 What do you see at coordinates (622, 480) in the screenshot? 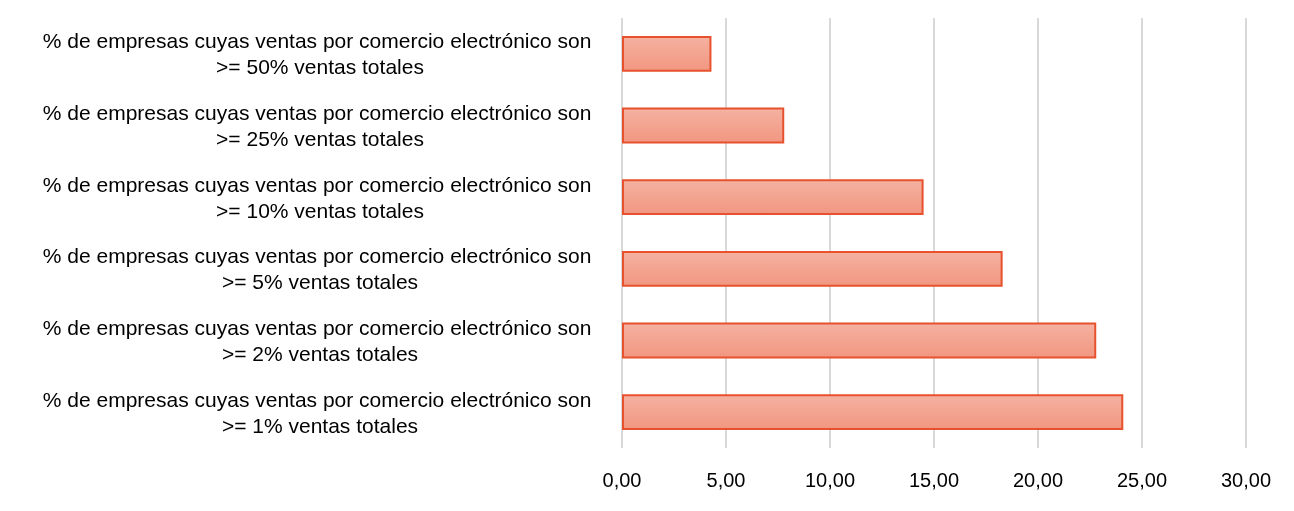
I see `x-tick-label: 0,00` at bounding box center [622, 480].